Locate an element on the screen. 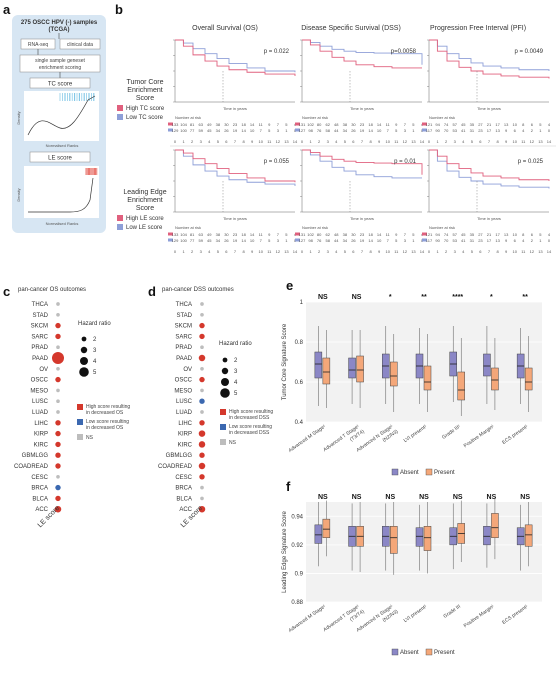 This screenshot has height=677, width=557. cancer-label: GBMLGG is located at coordinates (179, 456).